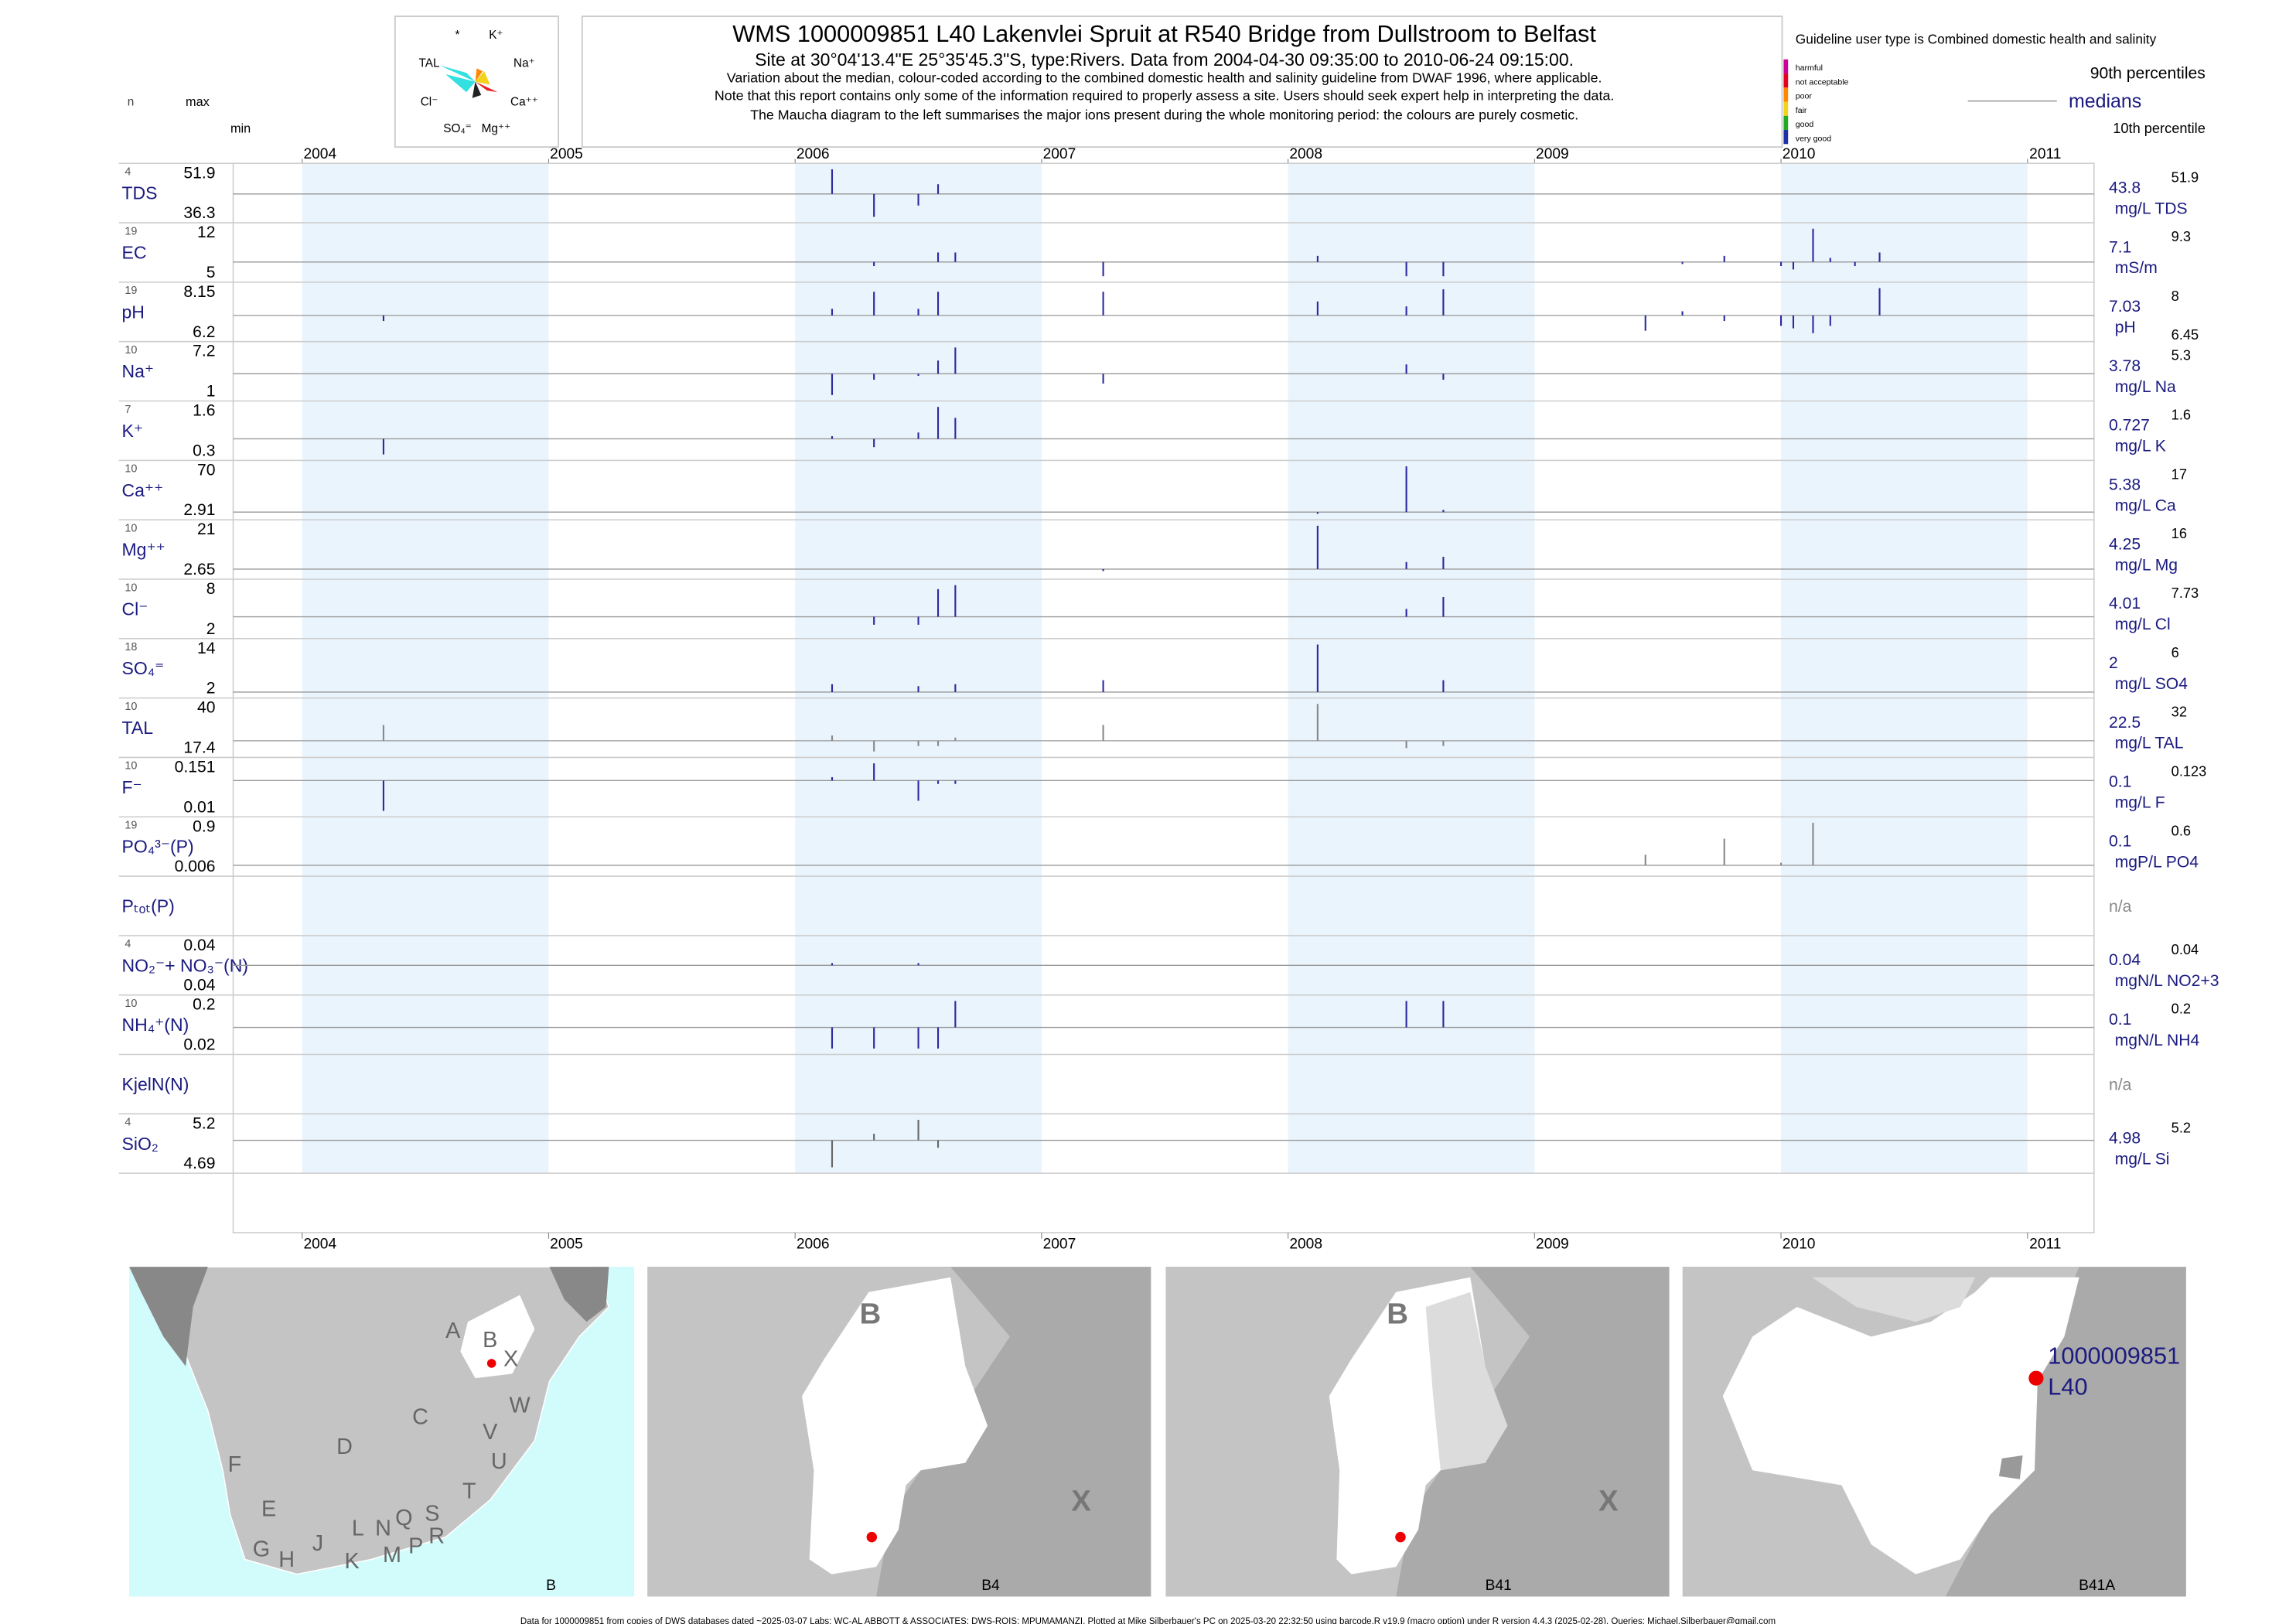 The width and height of the screenshot is (2296, 1624). Describe the element at coordinates (813, 1244) in the screenshot. I see `x-tick-label: 2006` at that location.